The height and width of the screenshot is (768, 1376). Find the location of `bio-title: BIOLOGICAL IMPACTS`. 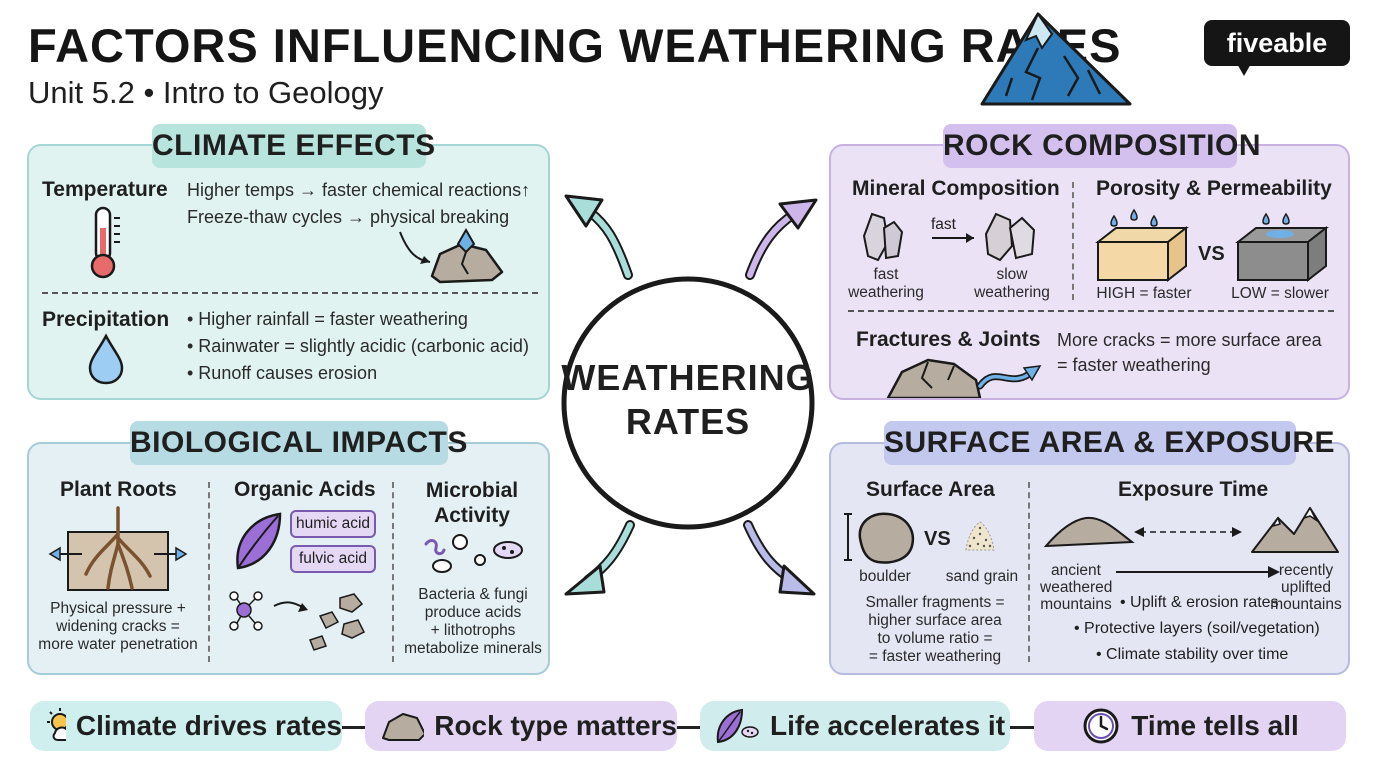

bio-title: BIOLOGICAL IMPACTS is located at coordinates (298, 443).